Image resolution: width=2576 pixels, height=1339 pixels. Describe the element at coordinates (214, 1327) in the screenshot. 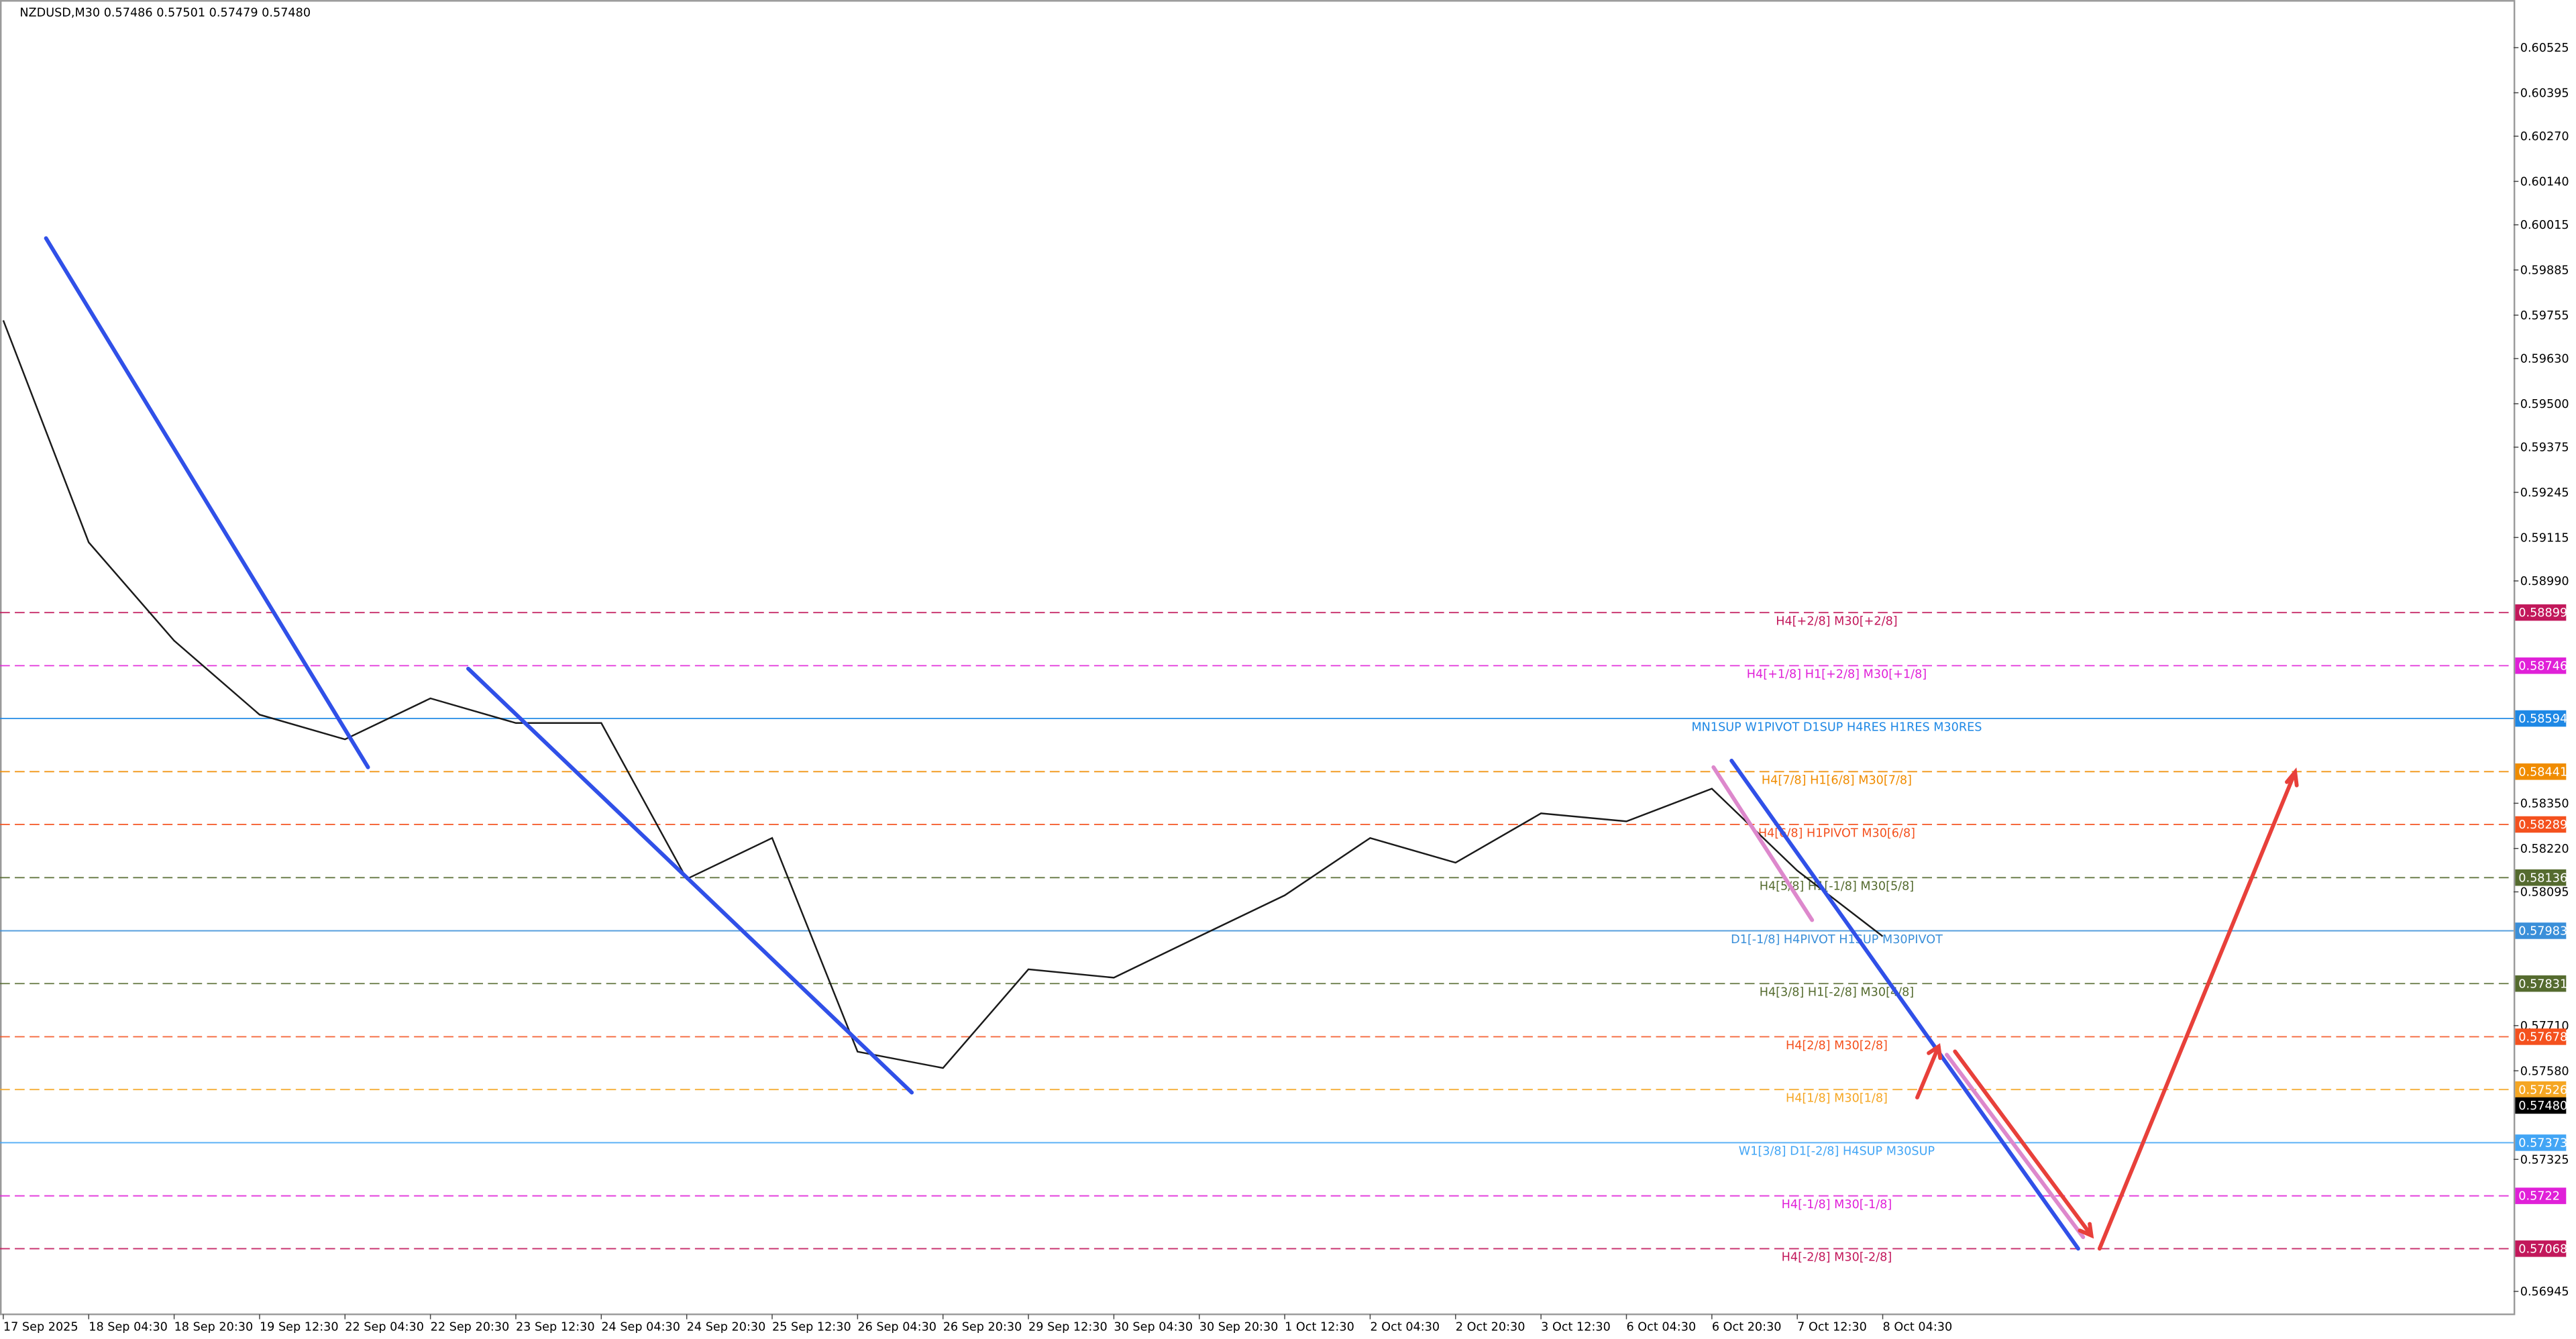

I see `x-tick-label: 18 Sep 20:30` at that location.